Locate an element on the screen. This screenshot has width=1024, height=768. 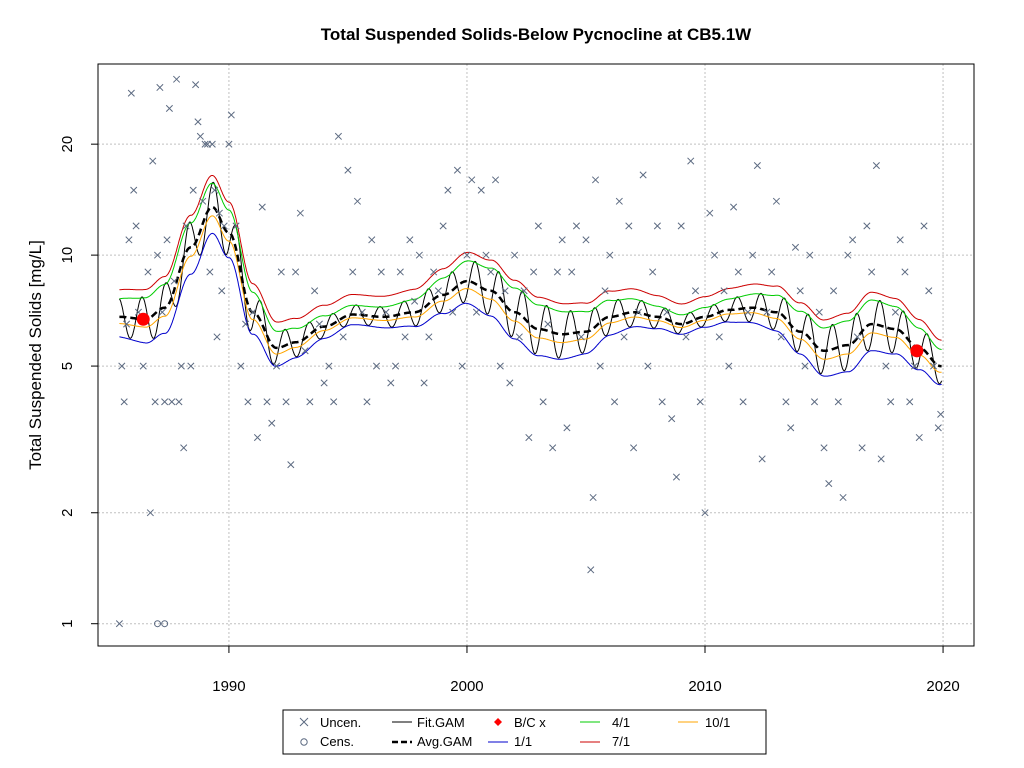
legend-item-7-1: 7/1 is located at coordinates (605, 741).